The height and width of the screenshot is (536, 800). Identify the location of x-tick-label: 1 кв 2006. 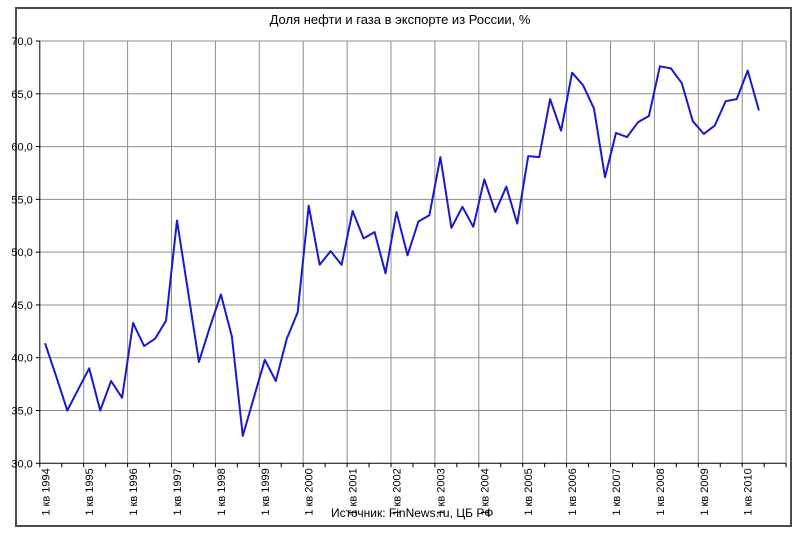
(573, 491).